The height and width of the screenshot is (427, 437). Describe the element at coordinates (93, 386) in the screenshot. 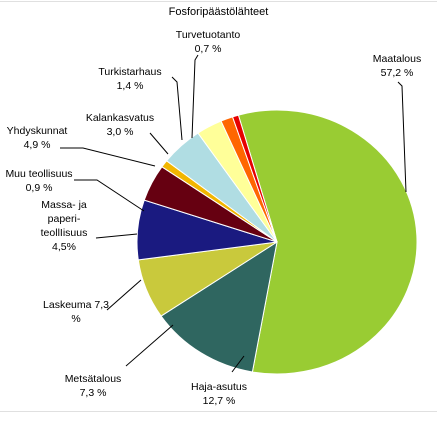

I see `slice-label: Metsätalous 7,3 %` at that location.